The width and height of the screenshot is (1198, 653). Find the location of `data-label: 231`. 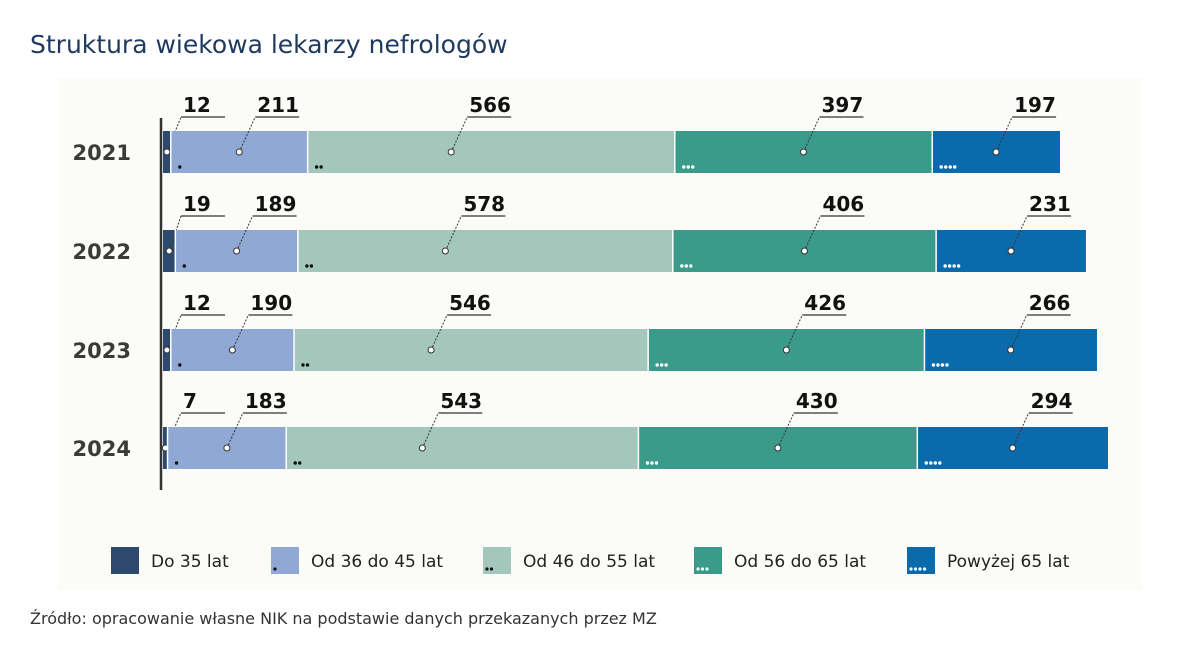

data-label: 231 is located at coordinates (1050, 204).